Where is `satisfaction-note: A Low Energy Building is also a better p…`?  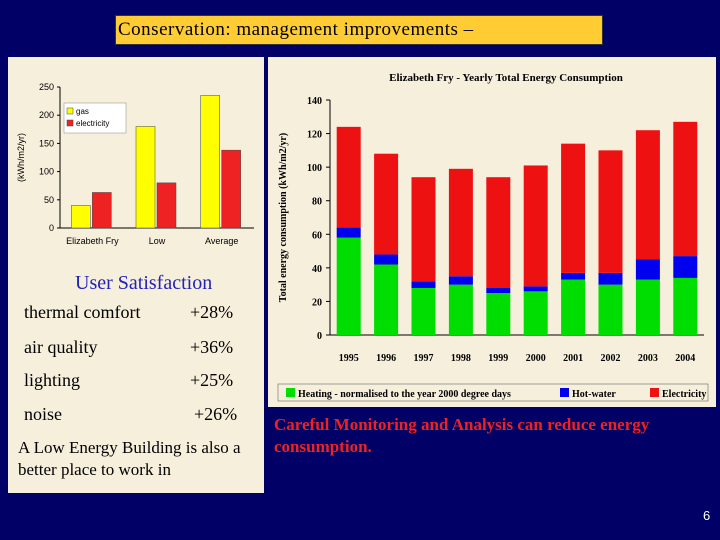 satisfaction-note: A Low Energy Building is also a better p… is located at coordinates (129, 458).